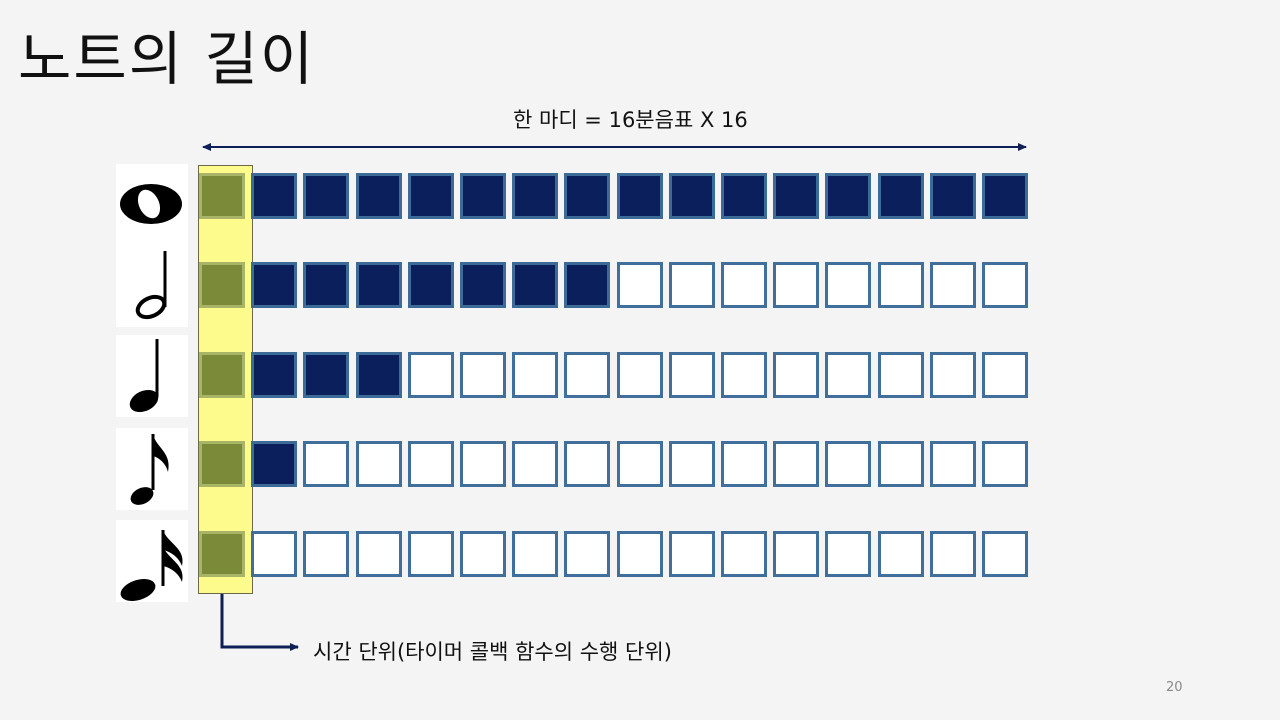  What do you see at coordinates (152, 469) in the screenshot?
I see `eighth-note-icon` at bounding box center [152, 469].